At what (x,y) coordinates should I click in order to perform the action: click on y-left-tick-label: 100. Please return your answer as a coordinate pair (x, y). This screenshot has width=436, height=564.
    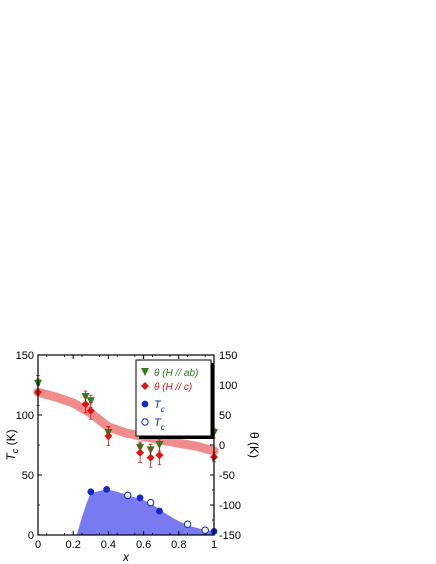
    Looking at the image, I should click on (25, 416).